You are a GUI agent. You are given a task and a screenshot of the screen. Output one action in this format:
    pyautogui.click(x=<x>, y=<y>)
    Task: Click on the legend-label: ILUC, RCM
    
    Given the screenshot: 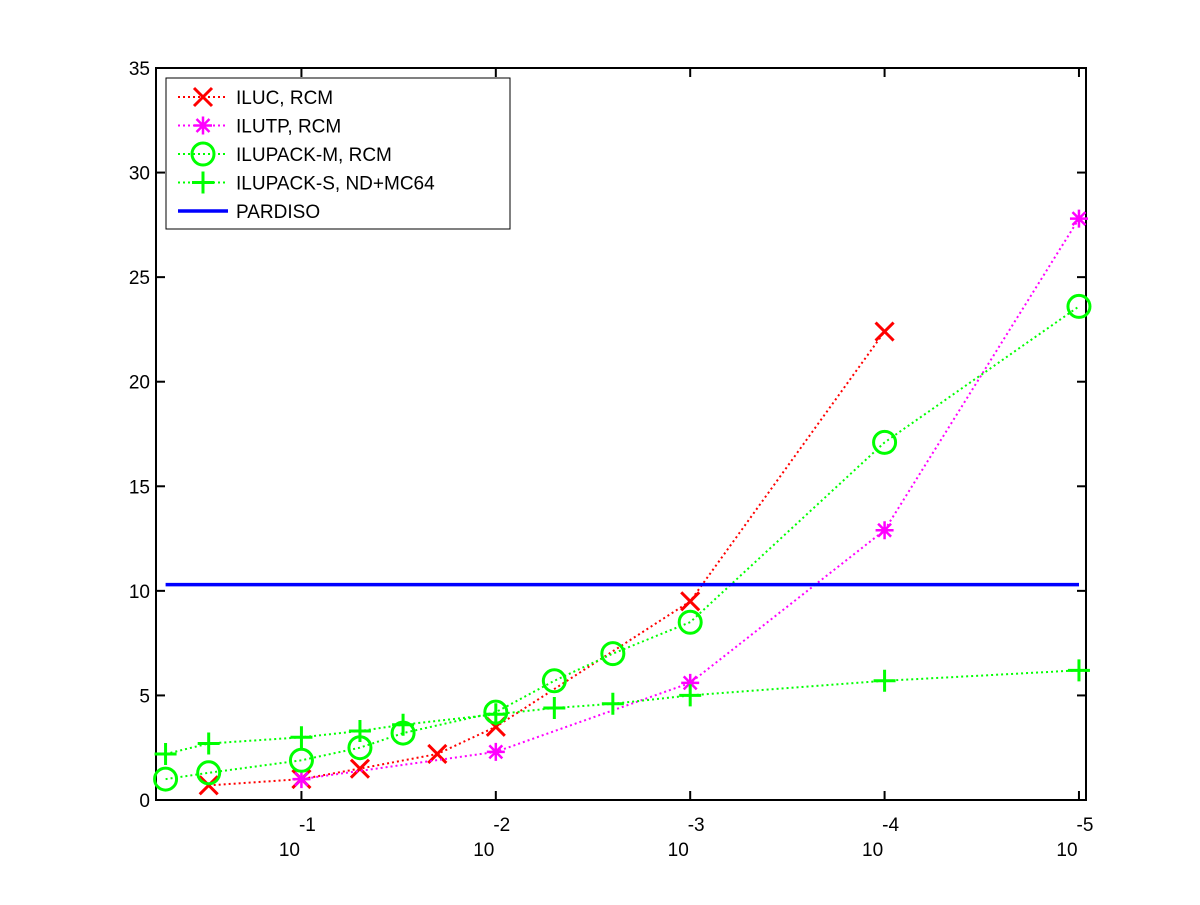 What is the action you would take?
    pyautogui.click(x=284, y=98)
    